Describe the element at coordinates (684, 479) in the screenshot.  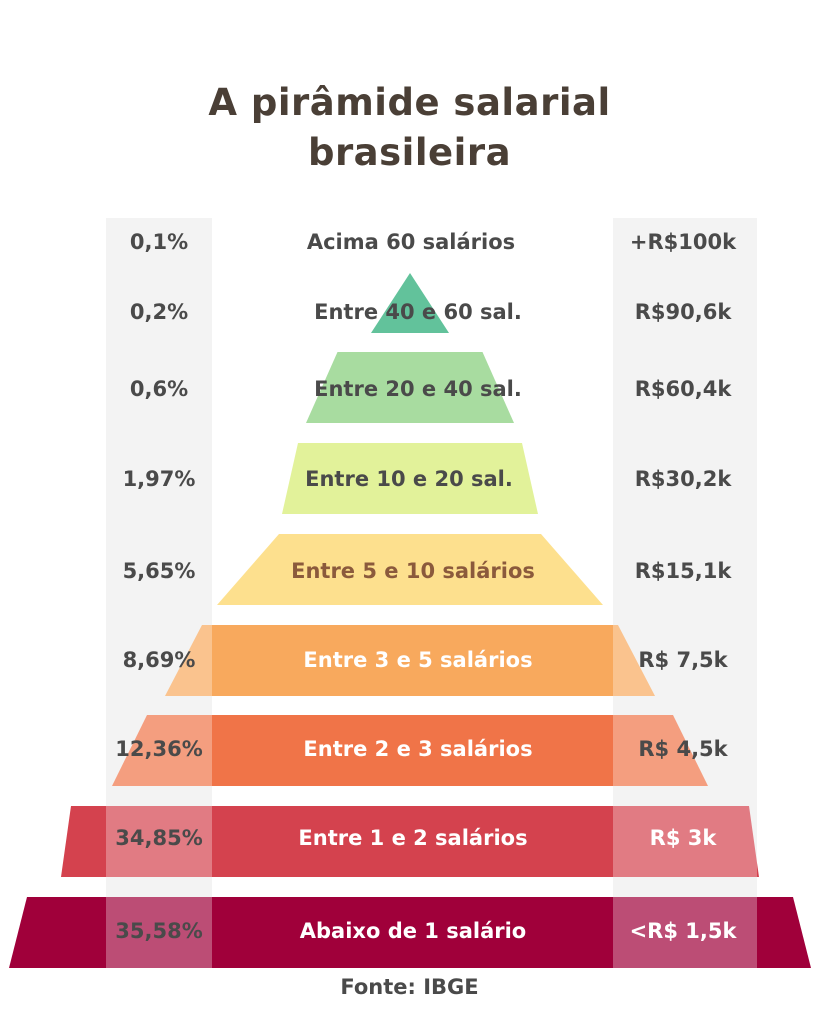
I see `tier-income: R$30,2k` at that location.